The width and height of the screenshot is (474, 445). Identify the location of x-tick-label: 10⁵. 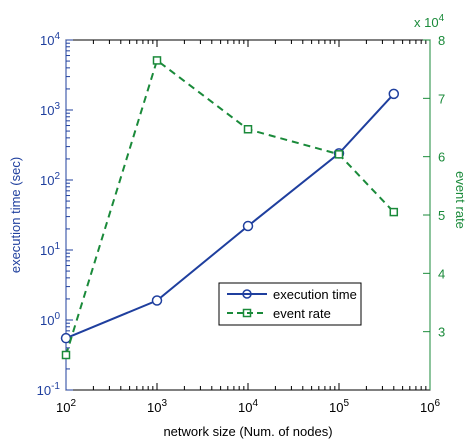
(339, 406).